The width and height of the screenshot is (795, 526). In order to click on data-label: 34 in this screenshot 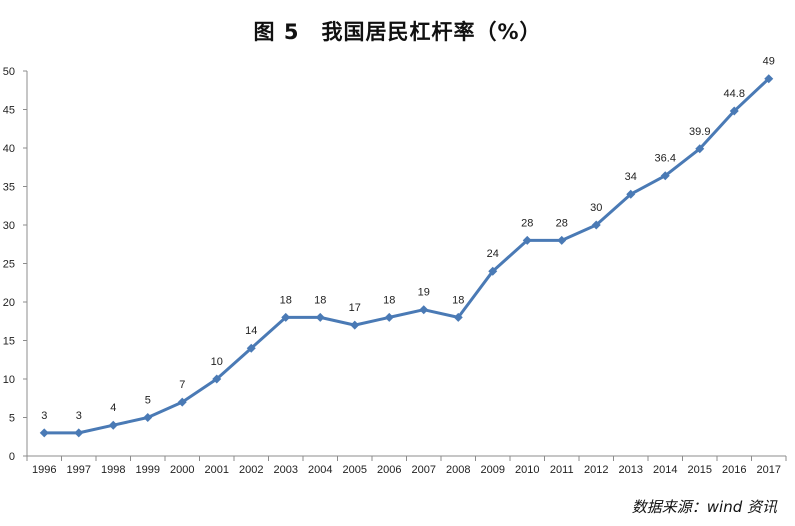, I will do `click(631, 177)`.